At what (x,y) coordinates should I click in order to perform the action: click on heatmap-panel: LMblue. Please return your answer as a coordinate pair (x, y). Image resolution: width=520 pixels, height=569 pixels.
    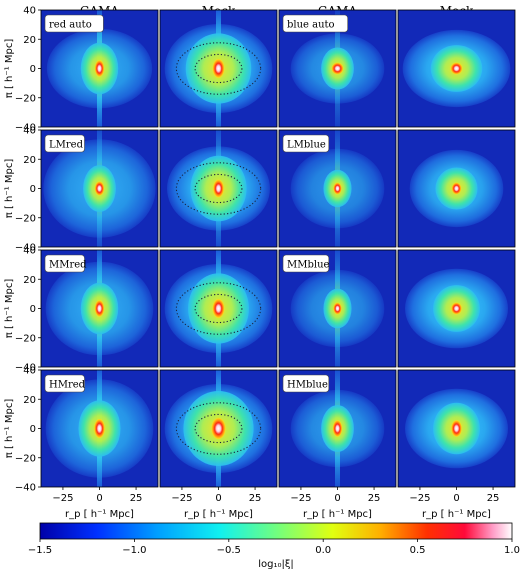
    Looking at the image, I should click on (337, 188).